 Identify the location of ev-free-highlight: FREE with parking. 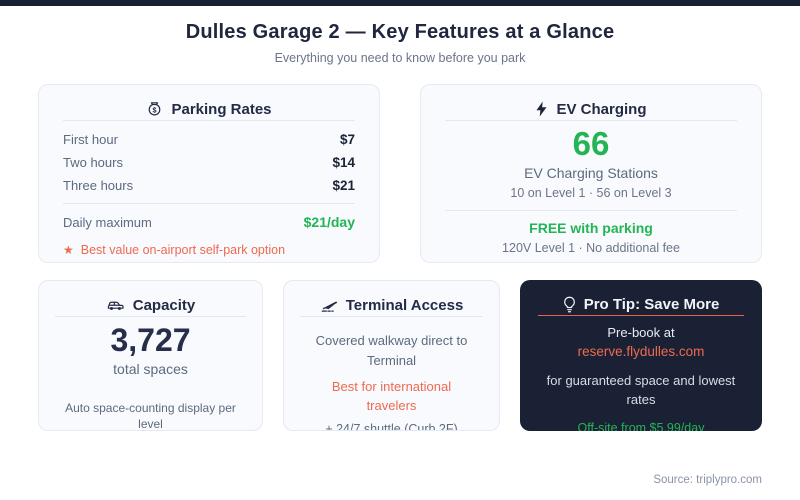
(591, 228).